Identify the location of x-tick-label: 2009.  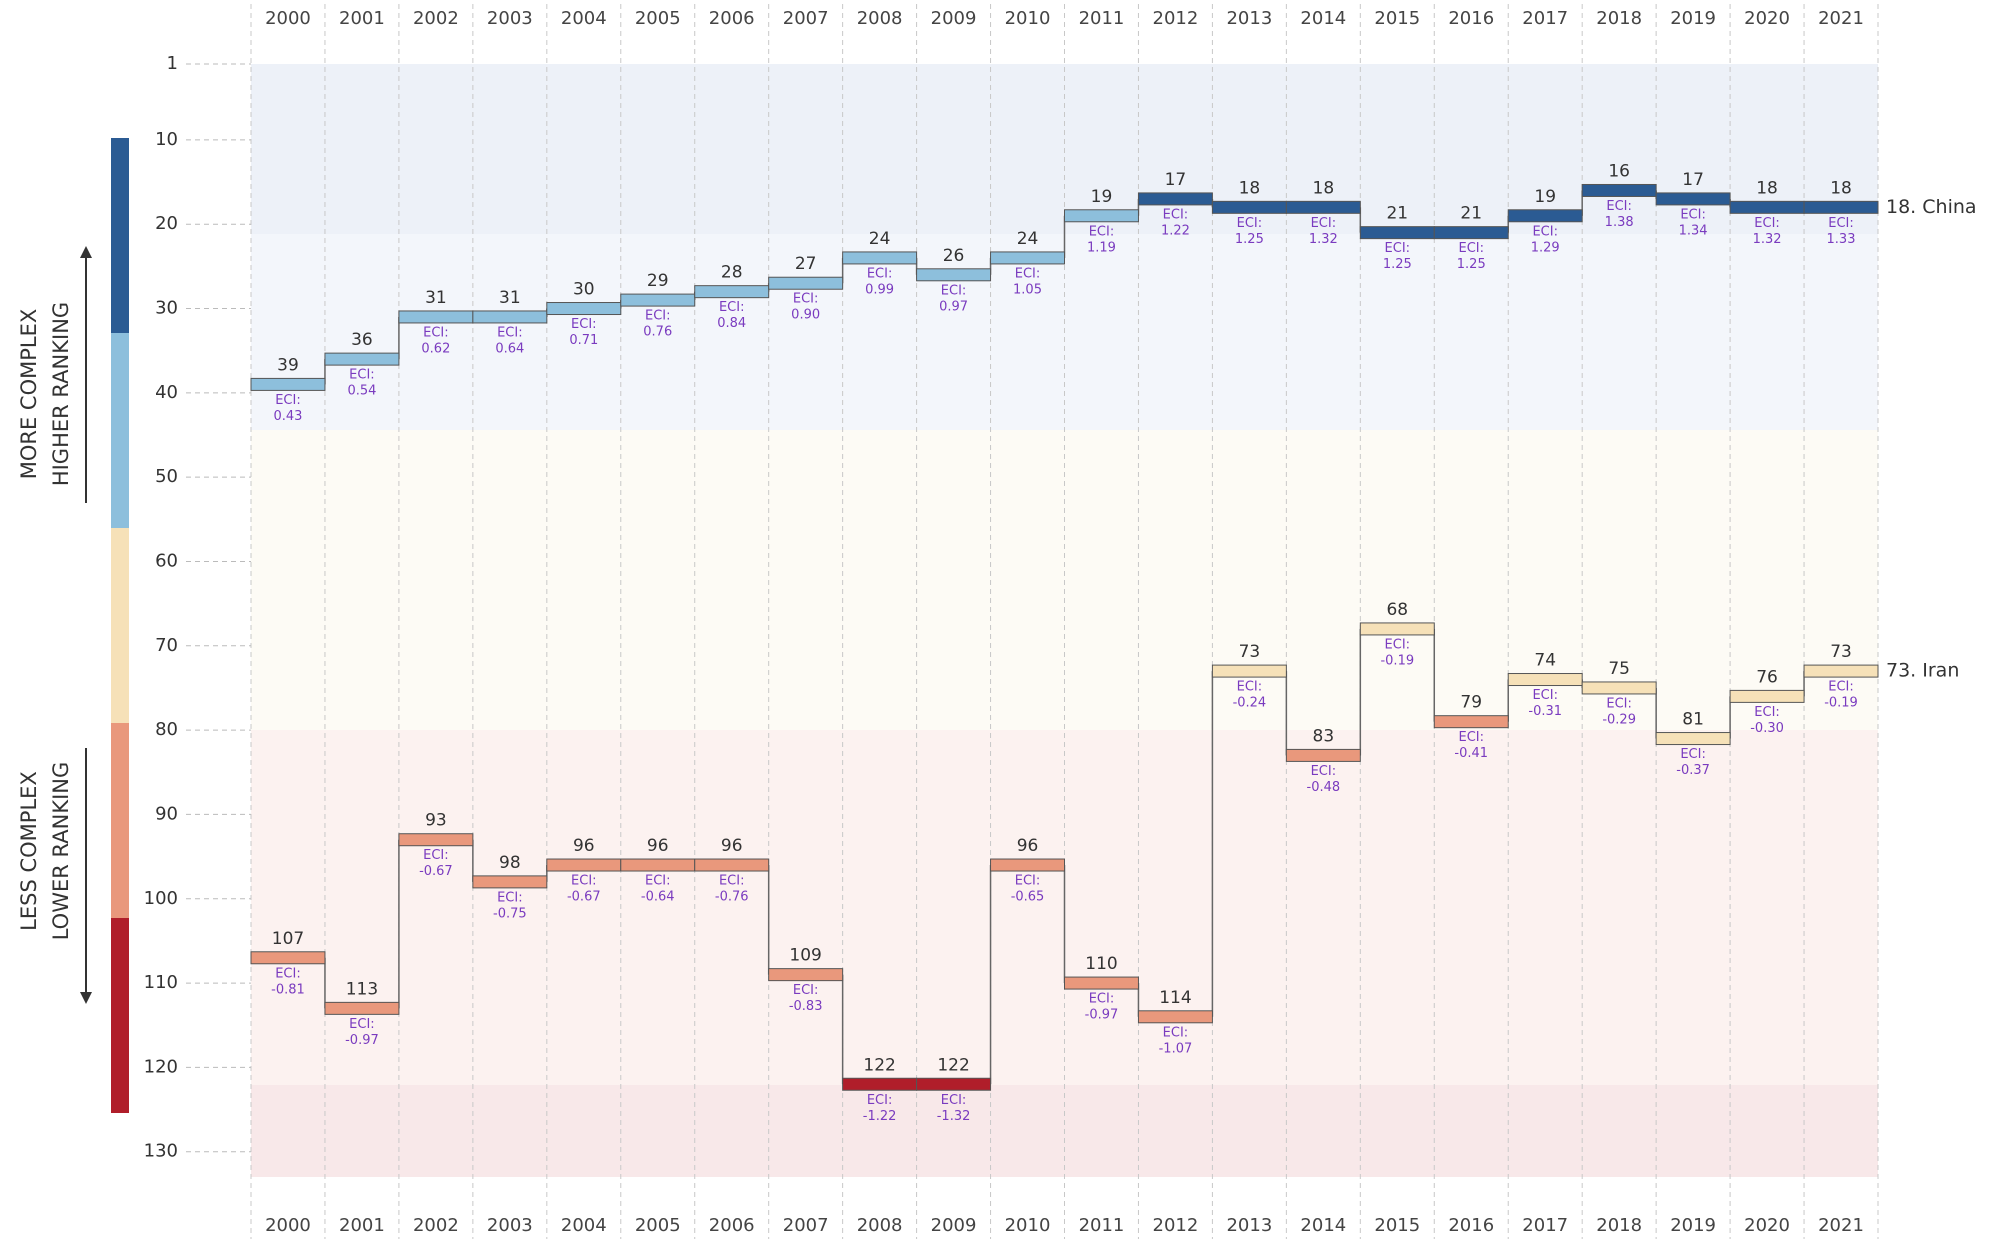
(954, 18).